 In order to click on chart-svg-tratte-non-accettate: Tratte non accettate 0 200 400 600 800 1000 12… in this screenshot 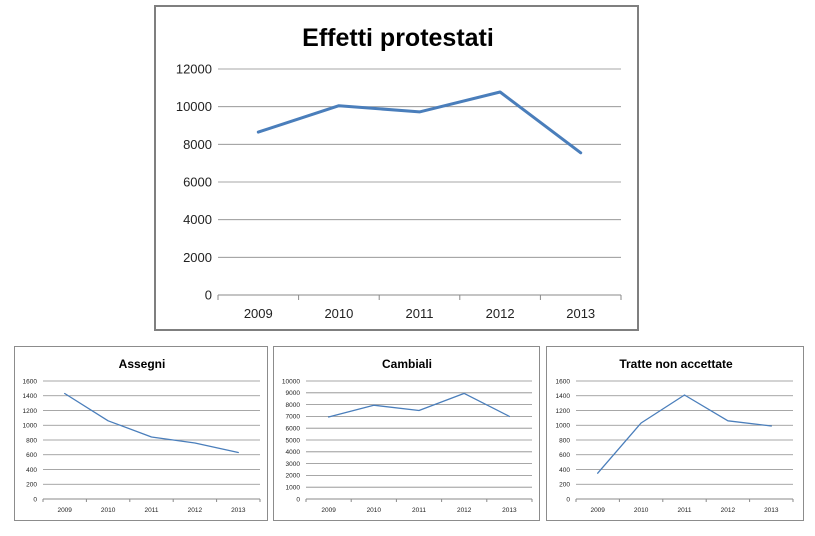, I will do `click(675, 435)`.